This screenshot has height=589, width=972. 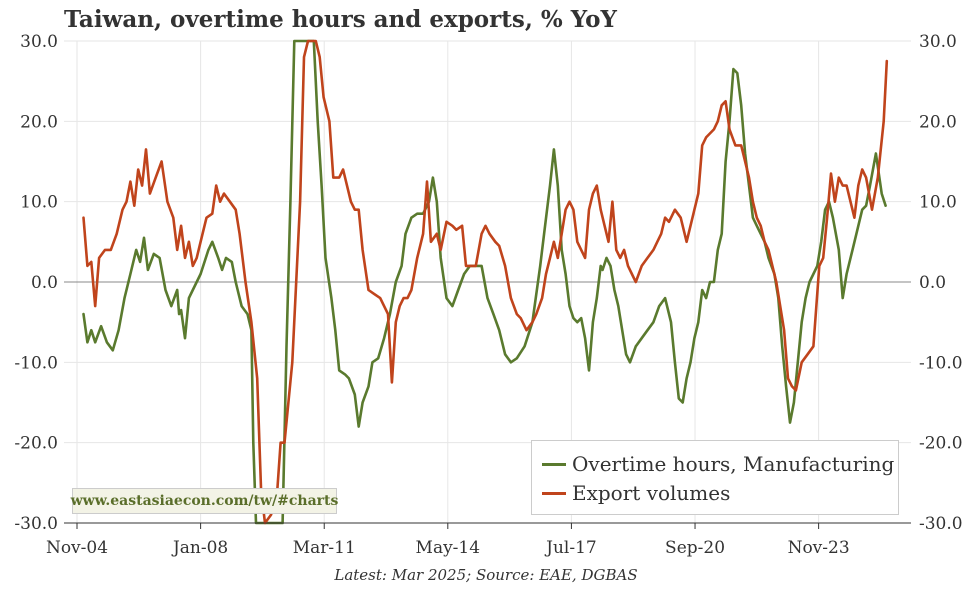 I want to click on left-y-axis: 30.0 20.0 10.0 0.0 -10.0 -20.0 -30.0, so click(x=36, y=283).